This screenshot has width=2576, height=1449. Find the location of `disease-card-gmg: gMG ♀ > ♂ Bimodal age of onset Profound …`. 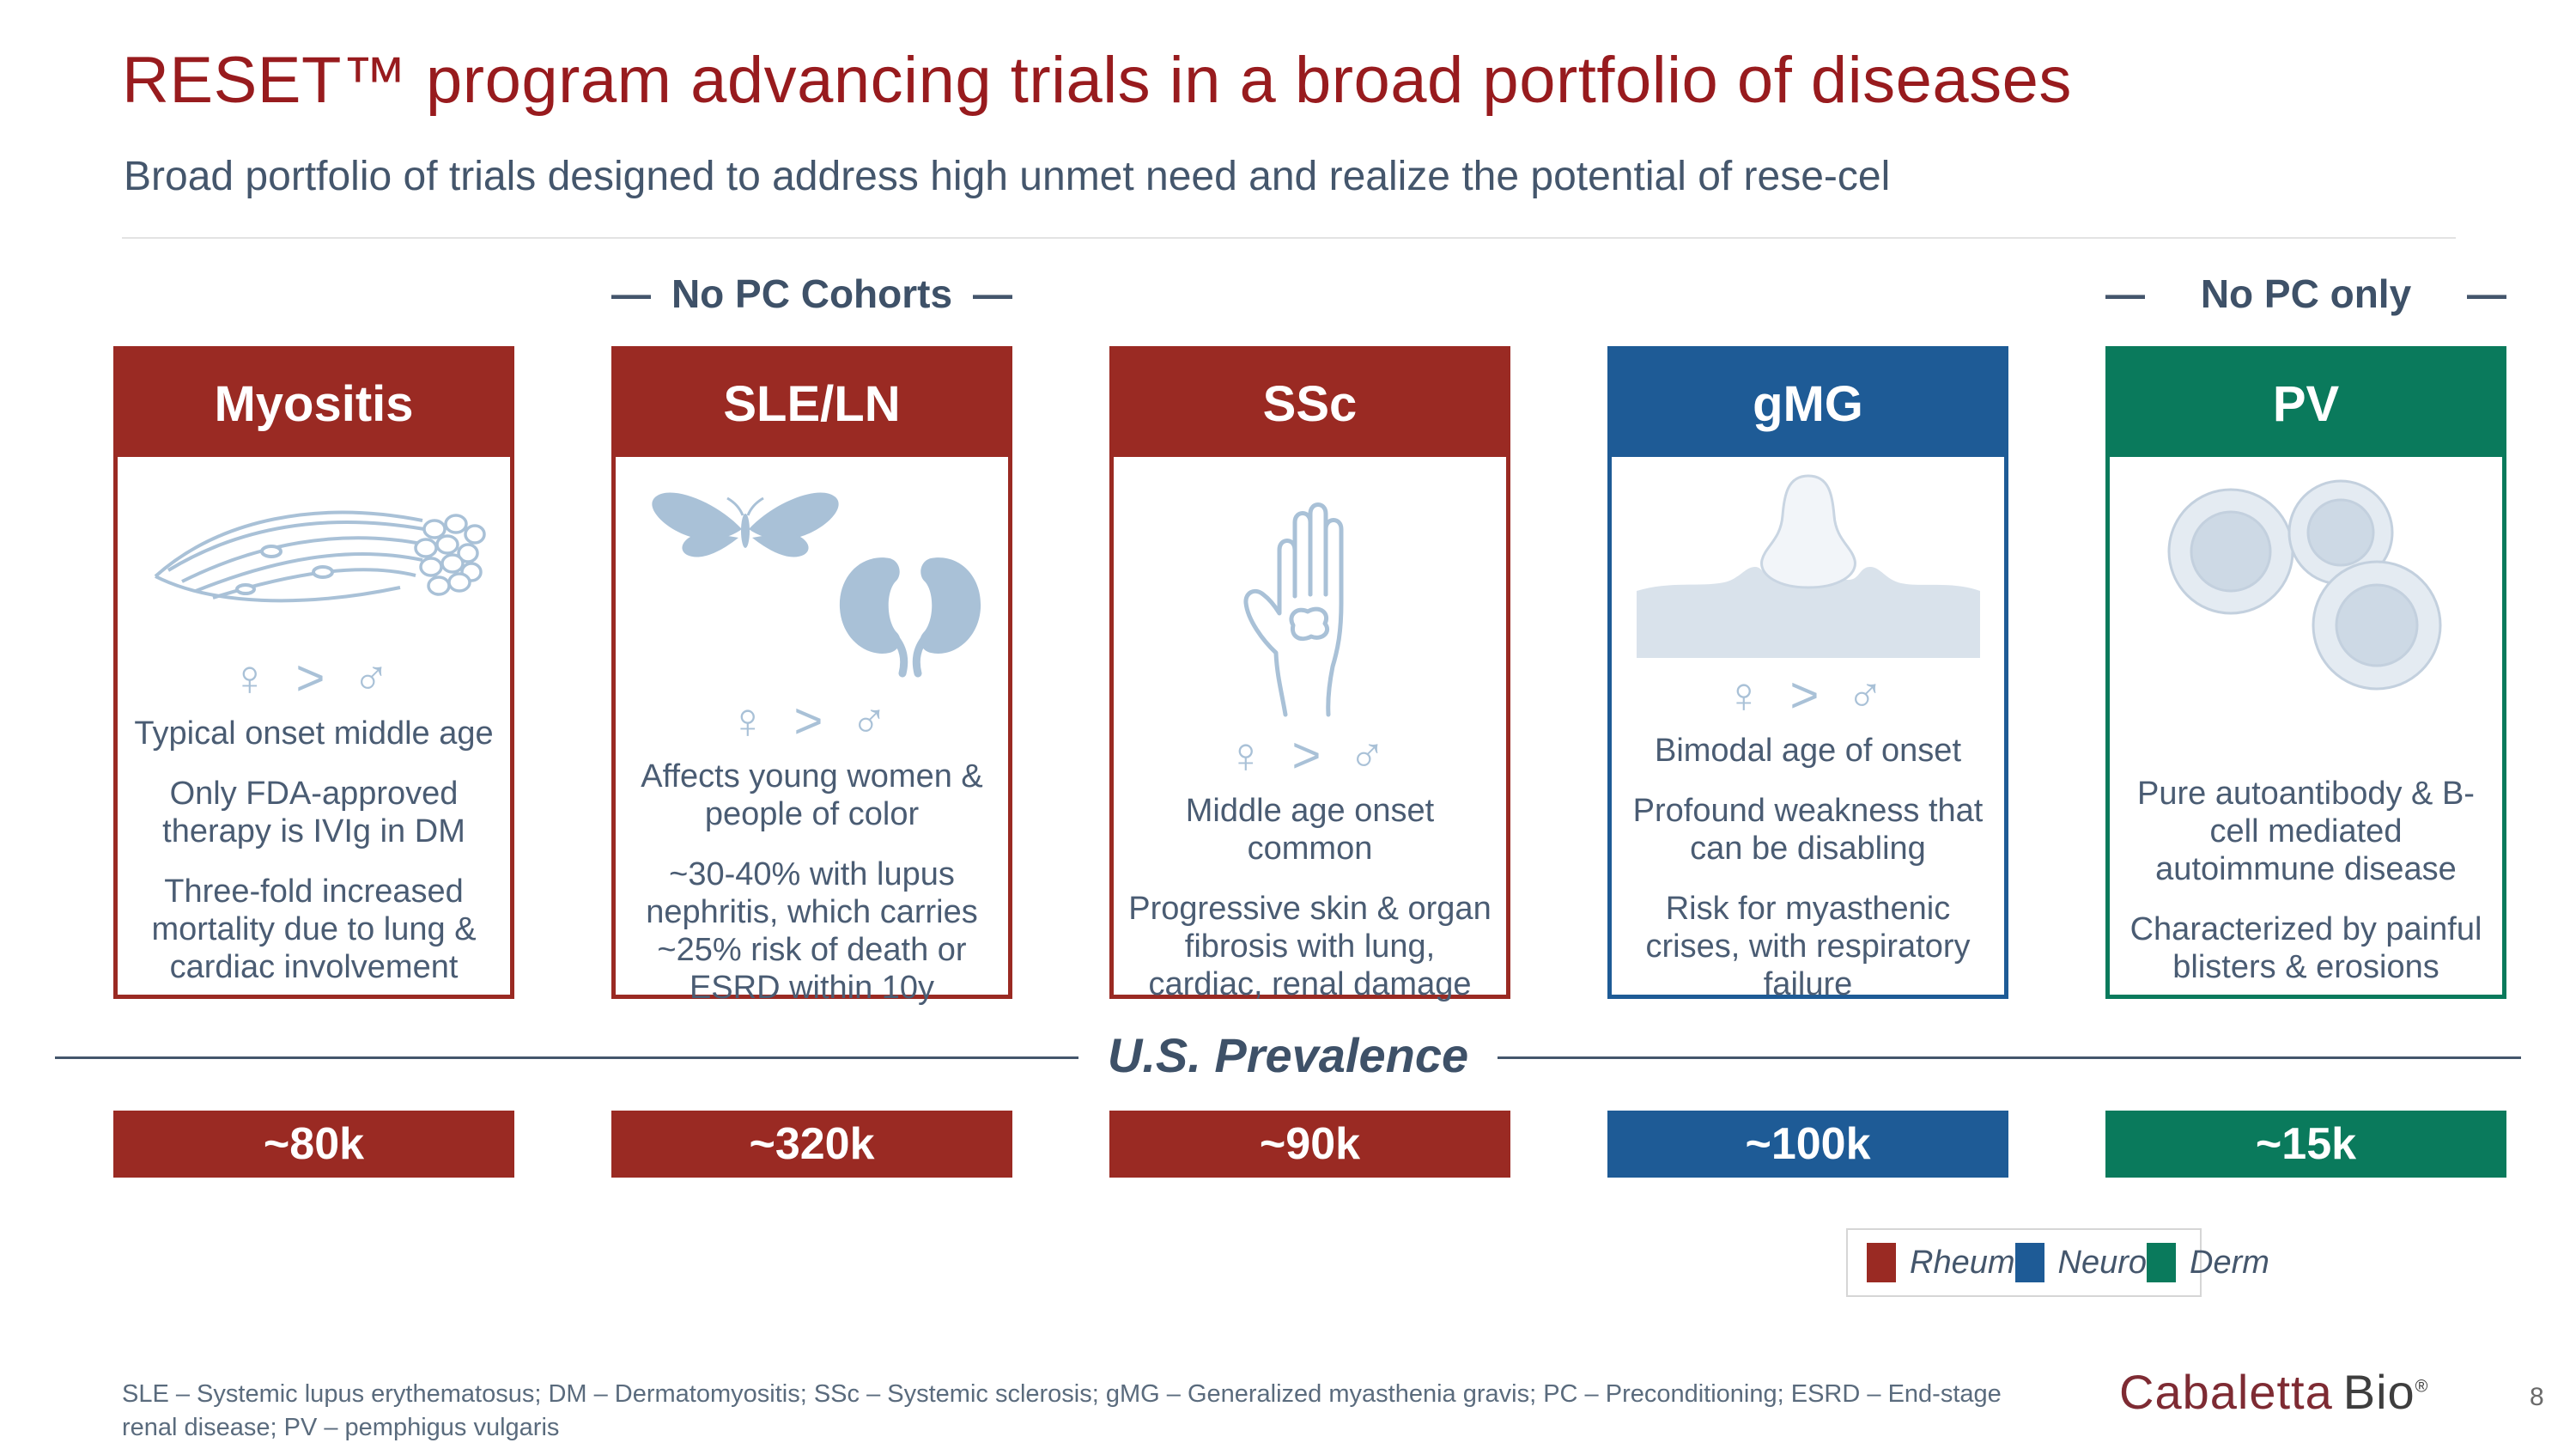

disease-card-gmg: gMG ♀ > ♂ Bimodal age of onset Profound … is located at coordinates (1807, 674).